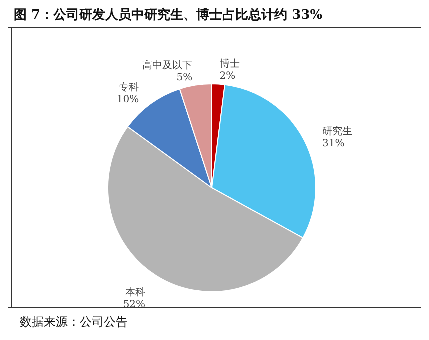 The image size is (429, 340). I want to click on data-label: 5%, so click(184, 78).